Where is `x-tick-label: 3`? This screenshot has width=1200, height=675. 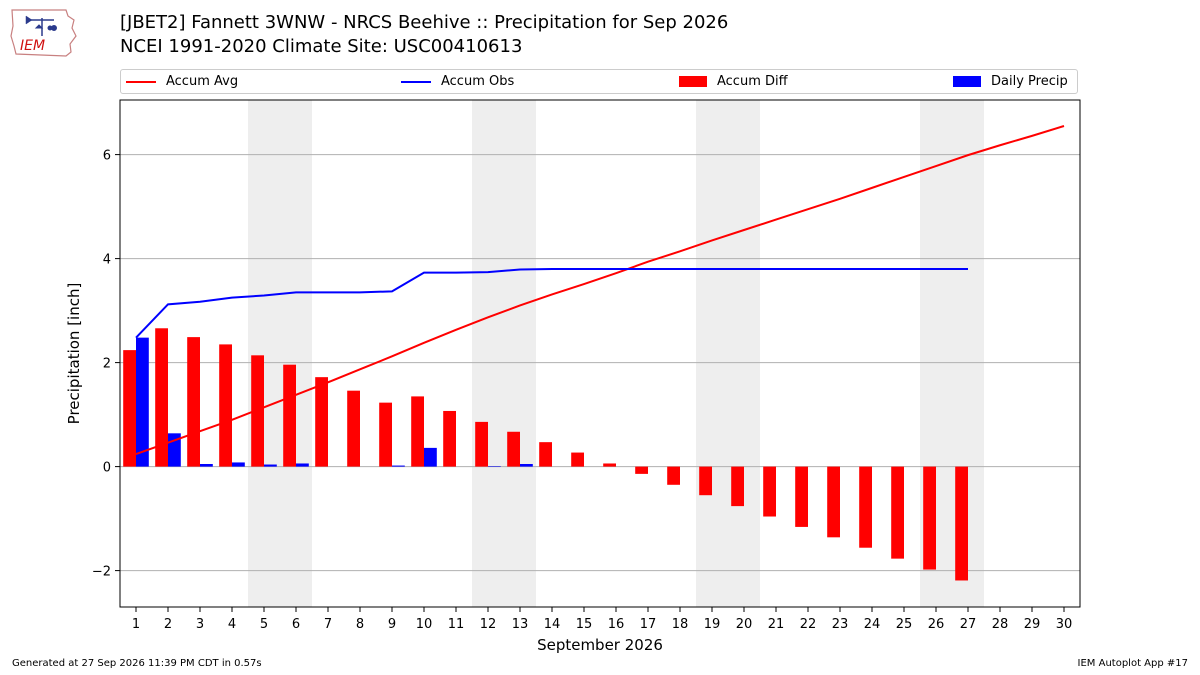 x-tick-label: 3 is located at coordinates (200, 624).